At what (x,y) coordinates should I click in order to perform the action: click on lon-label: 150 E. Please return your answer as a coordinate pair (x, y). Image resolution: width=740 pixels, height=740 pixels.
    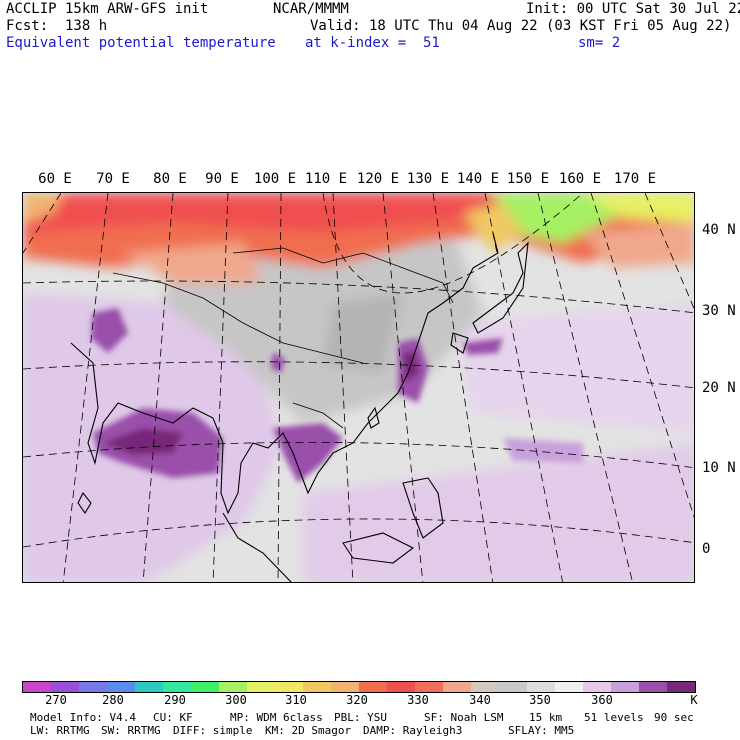
    Looking at the image, I should click on (528, 179).